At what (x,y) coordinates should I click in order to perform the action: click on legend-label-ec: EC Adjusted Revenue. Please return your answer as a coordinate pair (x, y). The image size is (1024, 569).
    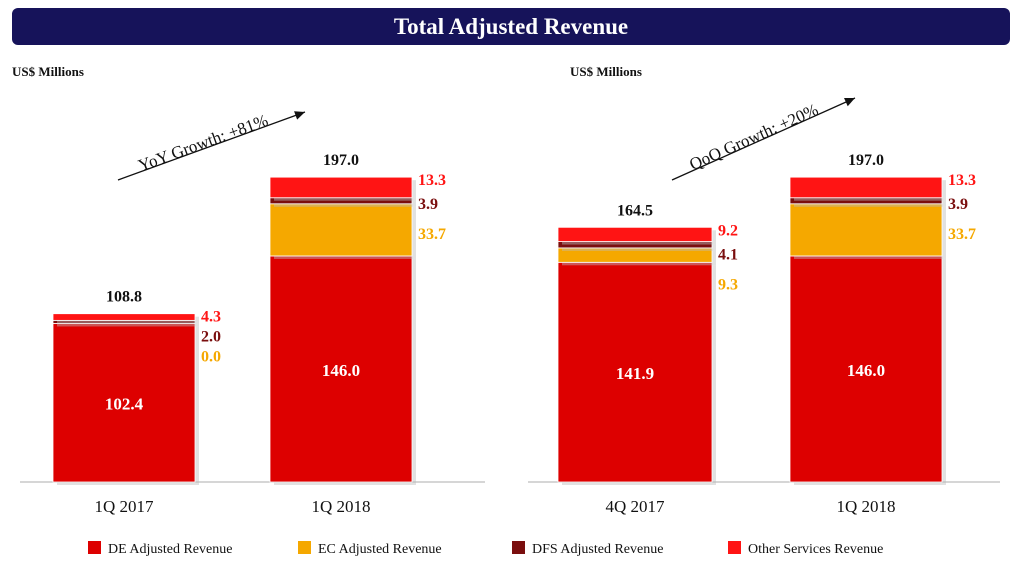
    Looking at the image, I should click on (380, 549).